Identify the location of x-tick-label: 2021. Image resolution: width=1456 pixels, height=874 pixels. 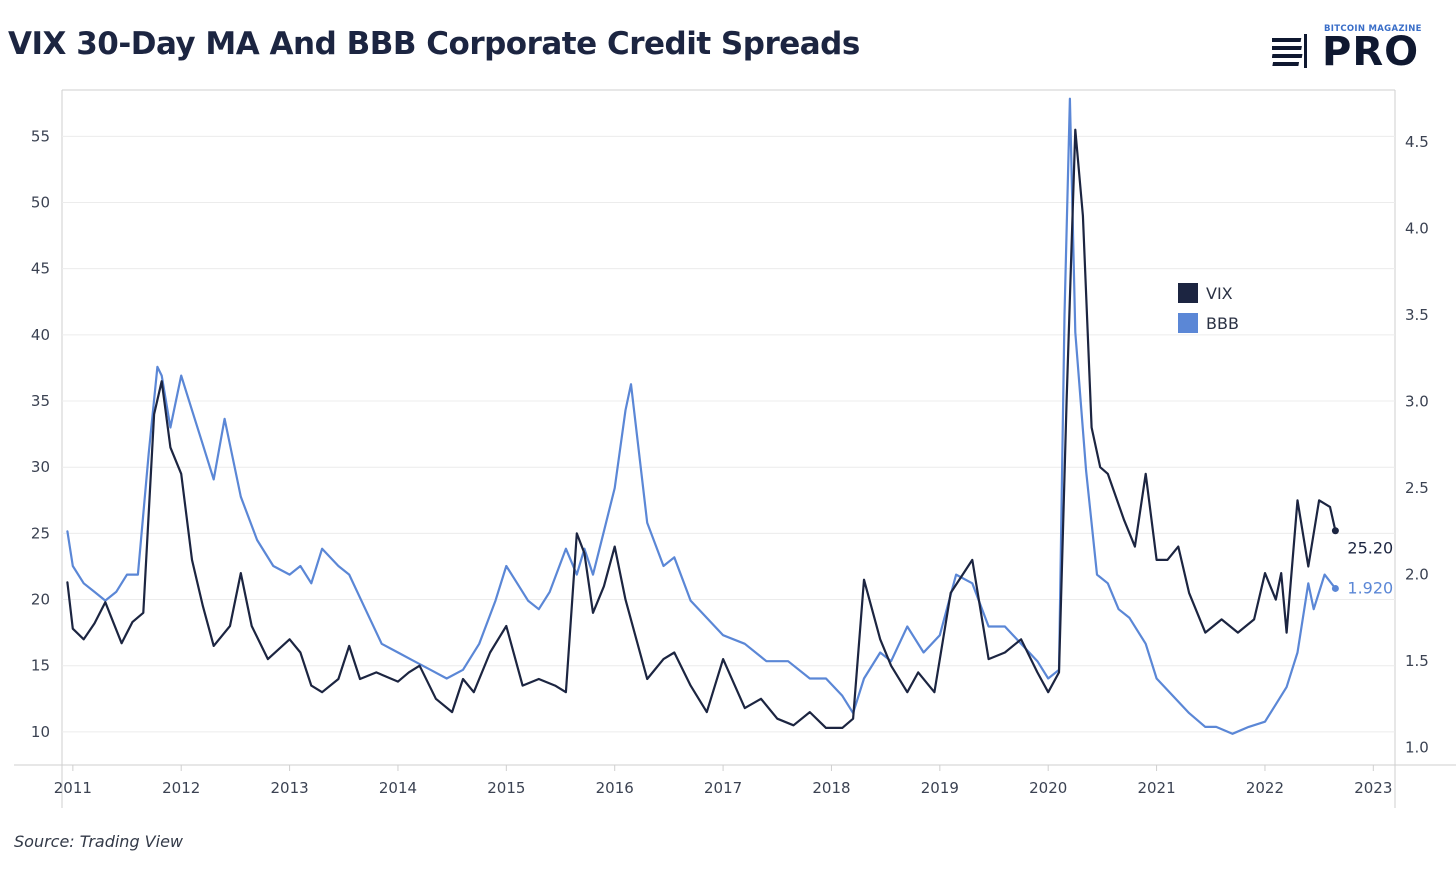
(1156, 788).